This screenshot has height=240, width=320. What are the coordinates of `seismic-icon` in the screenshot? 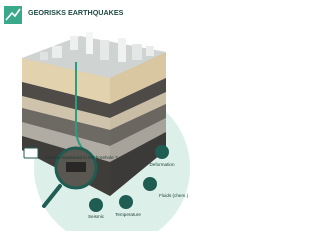 It's located at (96, 205).